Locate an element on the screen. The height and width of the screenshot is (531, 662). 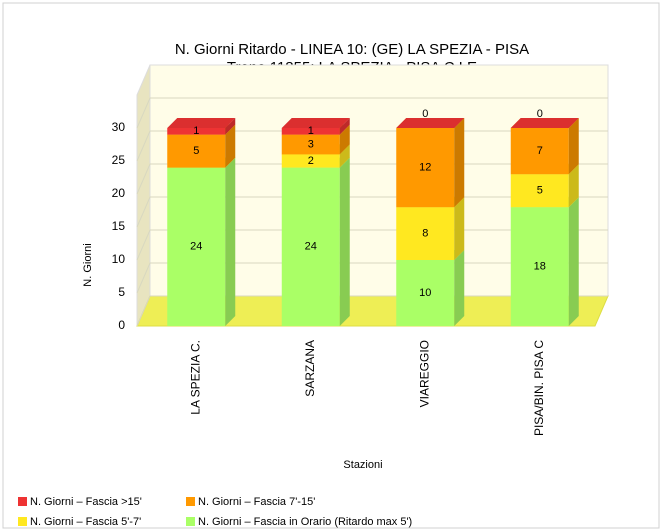
value-label: 3 is located at coordinates (311, 144).